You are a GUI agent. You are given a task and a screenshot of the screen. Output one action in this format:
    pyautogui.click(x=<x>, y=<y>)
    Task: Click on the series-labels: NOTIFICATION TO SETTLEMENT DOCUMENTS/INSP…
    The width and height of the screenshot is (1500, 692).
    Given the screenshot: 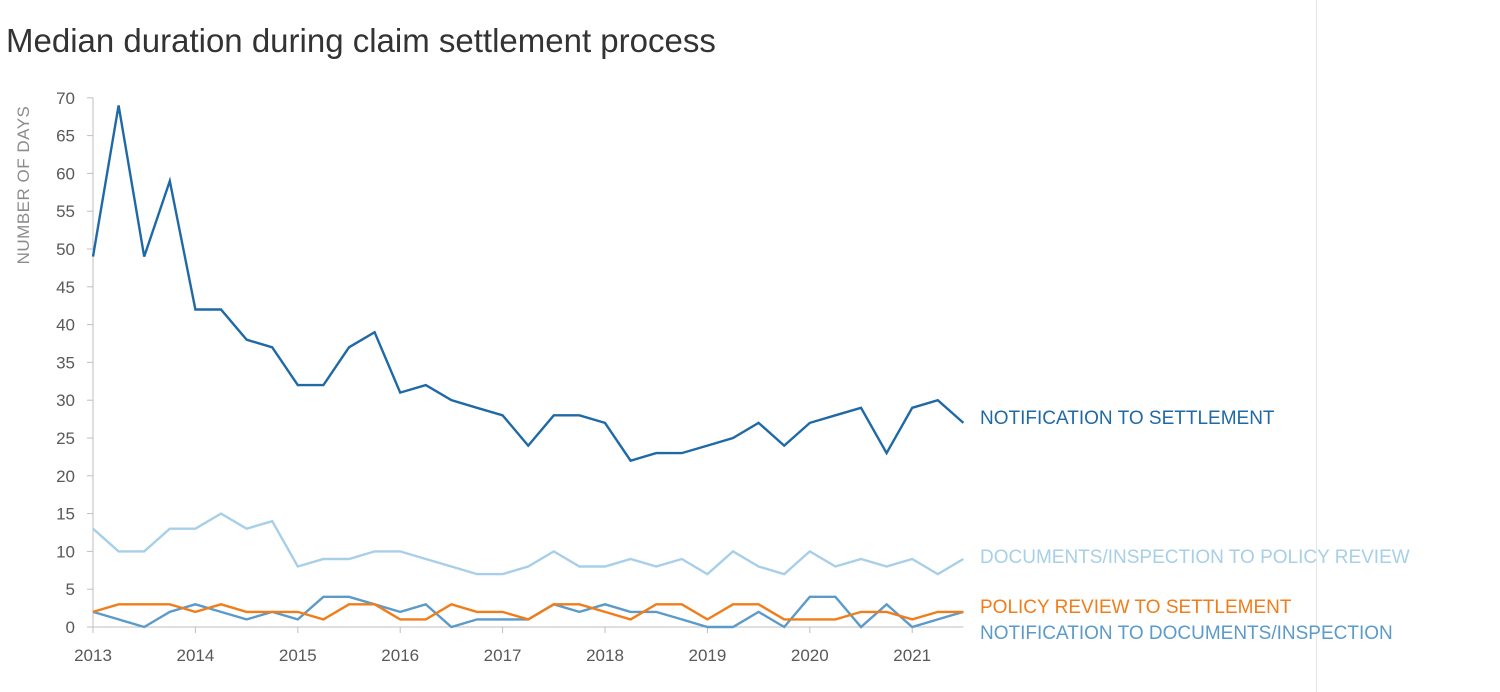 What is the action you would take?
    pyautogui.click(x=1195, y=526)
    